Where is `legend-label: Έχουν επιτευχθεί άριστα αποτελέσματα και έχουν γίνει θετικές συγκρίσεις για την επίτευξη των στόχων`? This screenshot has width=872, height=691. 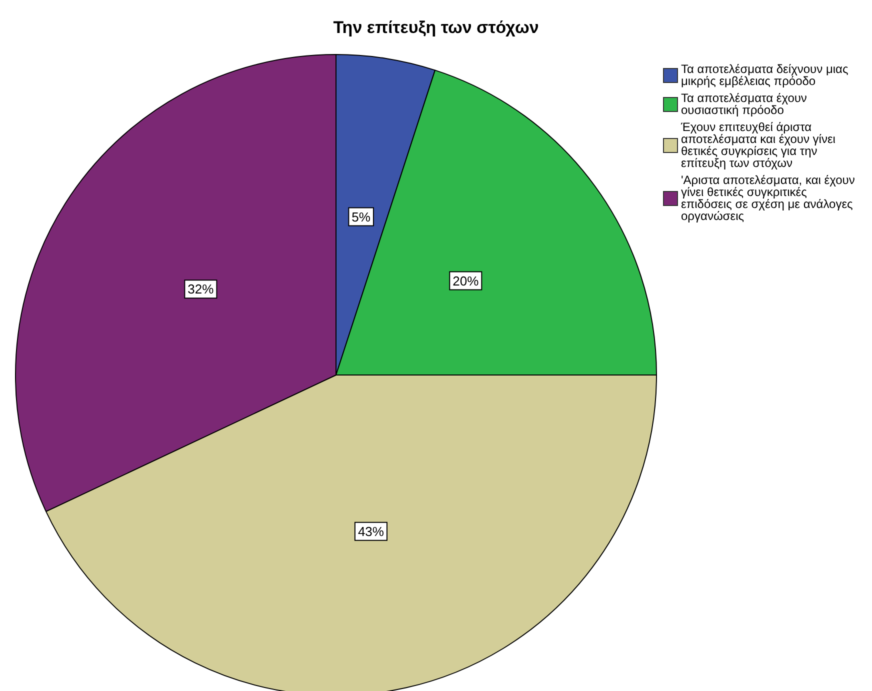 legend-label: Έχουν επιτευχθεί άριστα αποτελέσματα και έχουν γίνει θετικές συγκρίσεις για την επίτευξη των στόχων is located at coordinates (758, 145).